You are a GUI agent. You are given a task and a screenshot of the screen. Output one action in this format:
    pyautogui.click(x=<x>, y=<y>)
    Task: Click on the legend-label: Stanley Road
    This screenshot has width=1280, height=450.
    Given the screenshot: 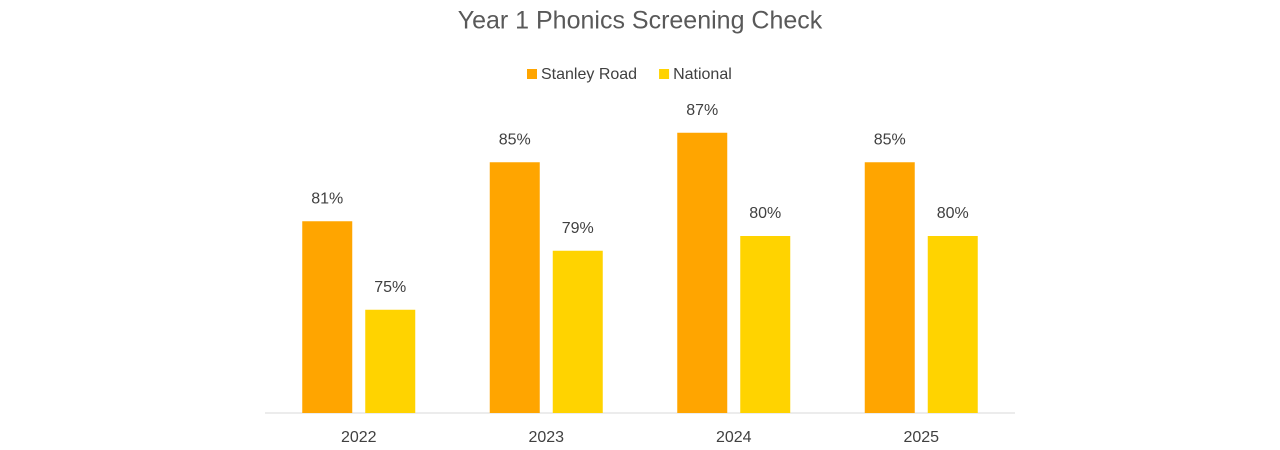 What is the action you would take?
    pyautogui.click(x=589, y=74)
    